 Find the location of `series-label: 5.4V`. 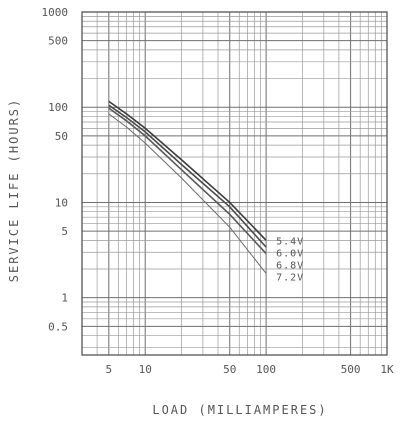

series-label: 5.4V is located at coordinates (290, 241).